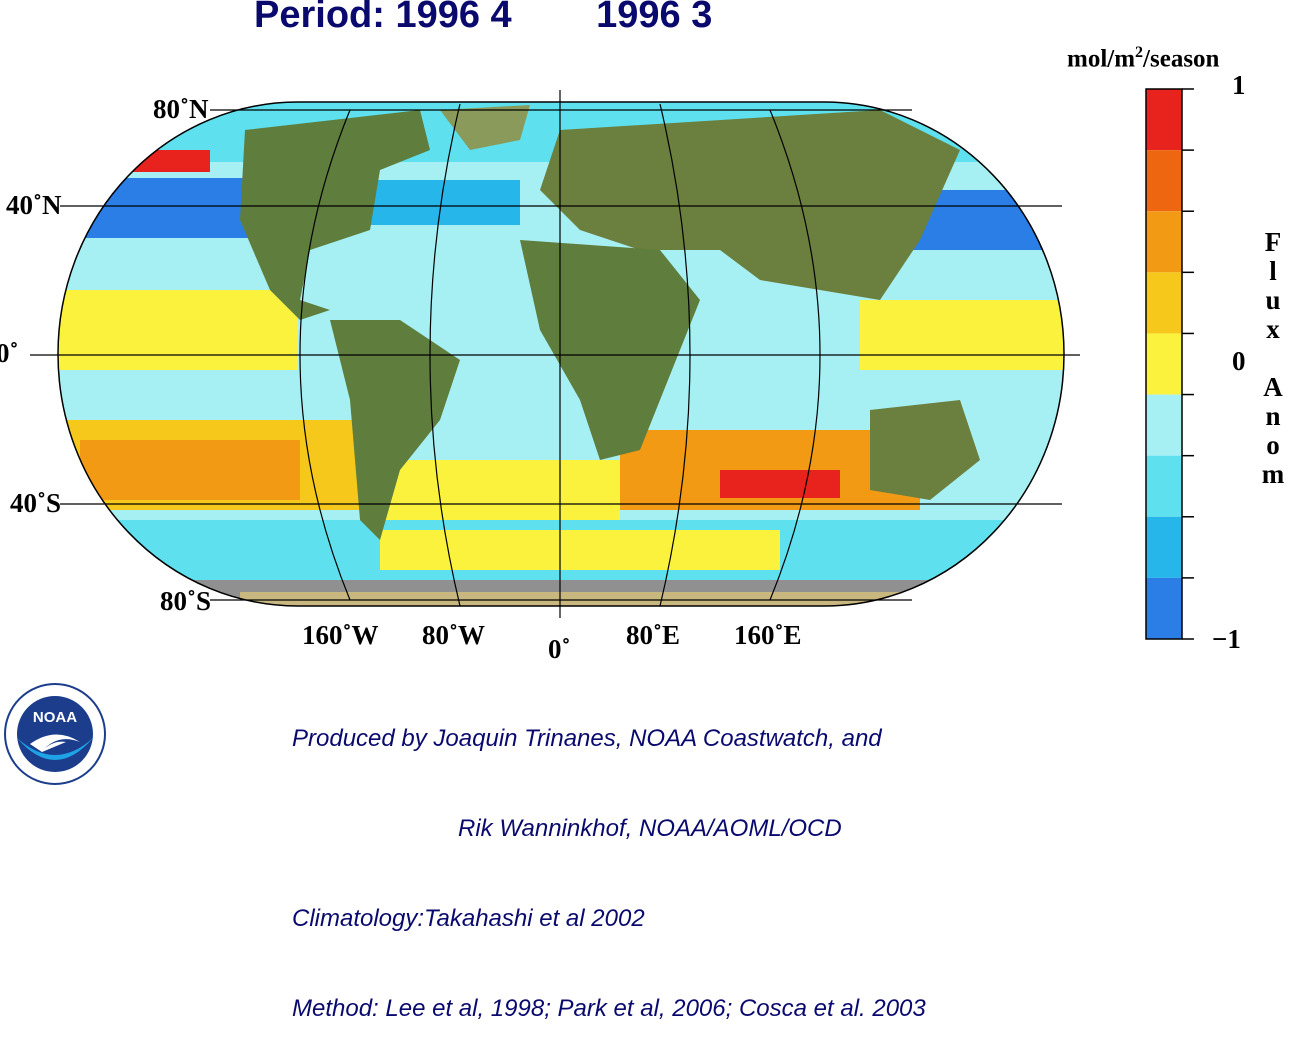 This screenshot has width=1301, height=1054. Describe the element at coordinates (170, 161) in the screenshot. I see `bering-red` at that location.